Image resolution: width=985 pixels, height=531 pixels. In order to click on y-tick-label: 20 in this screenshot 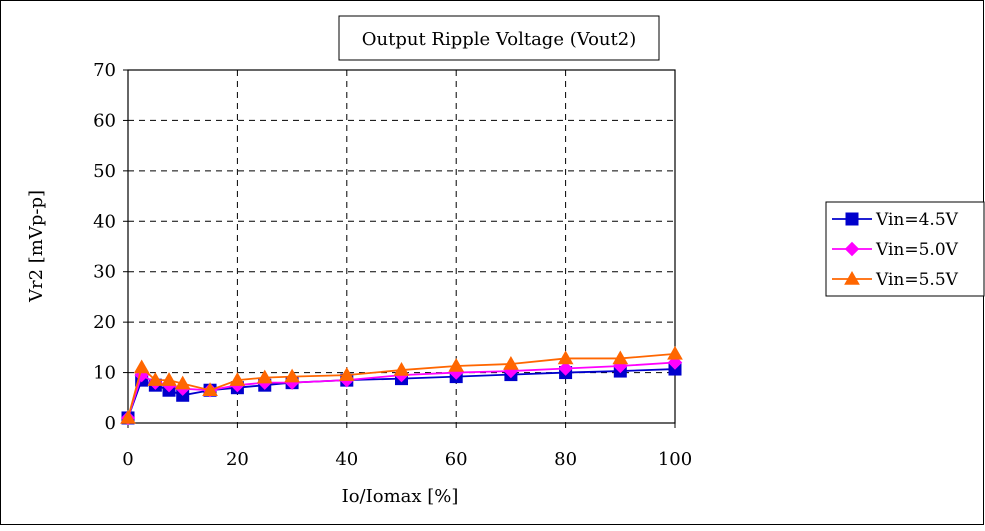, I will do `click(104, 322)`.